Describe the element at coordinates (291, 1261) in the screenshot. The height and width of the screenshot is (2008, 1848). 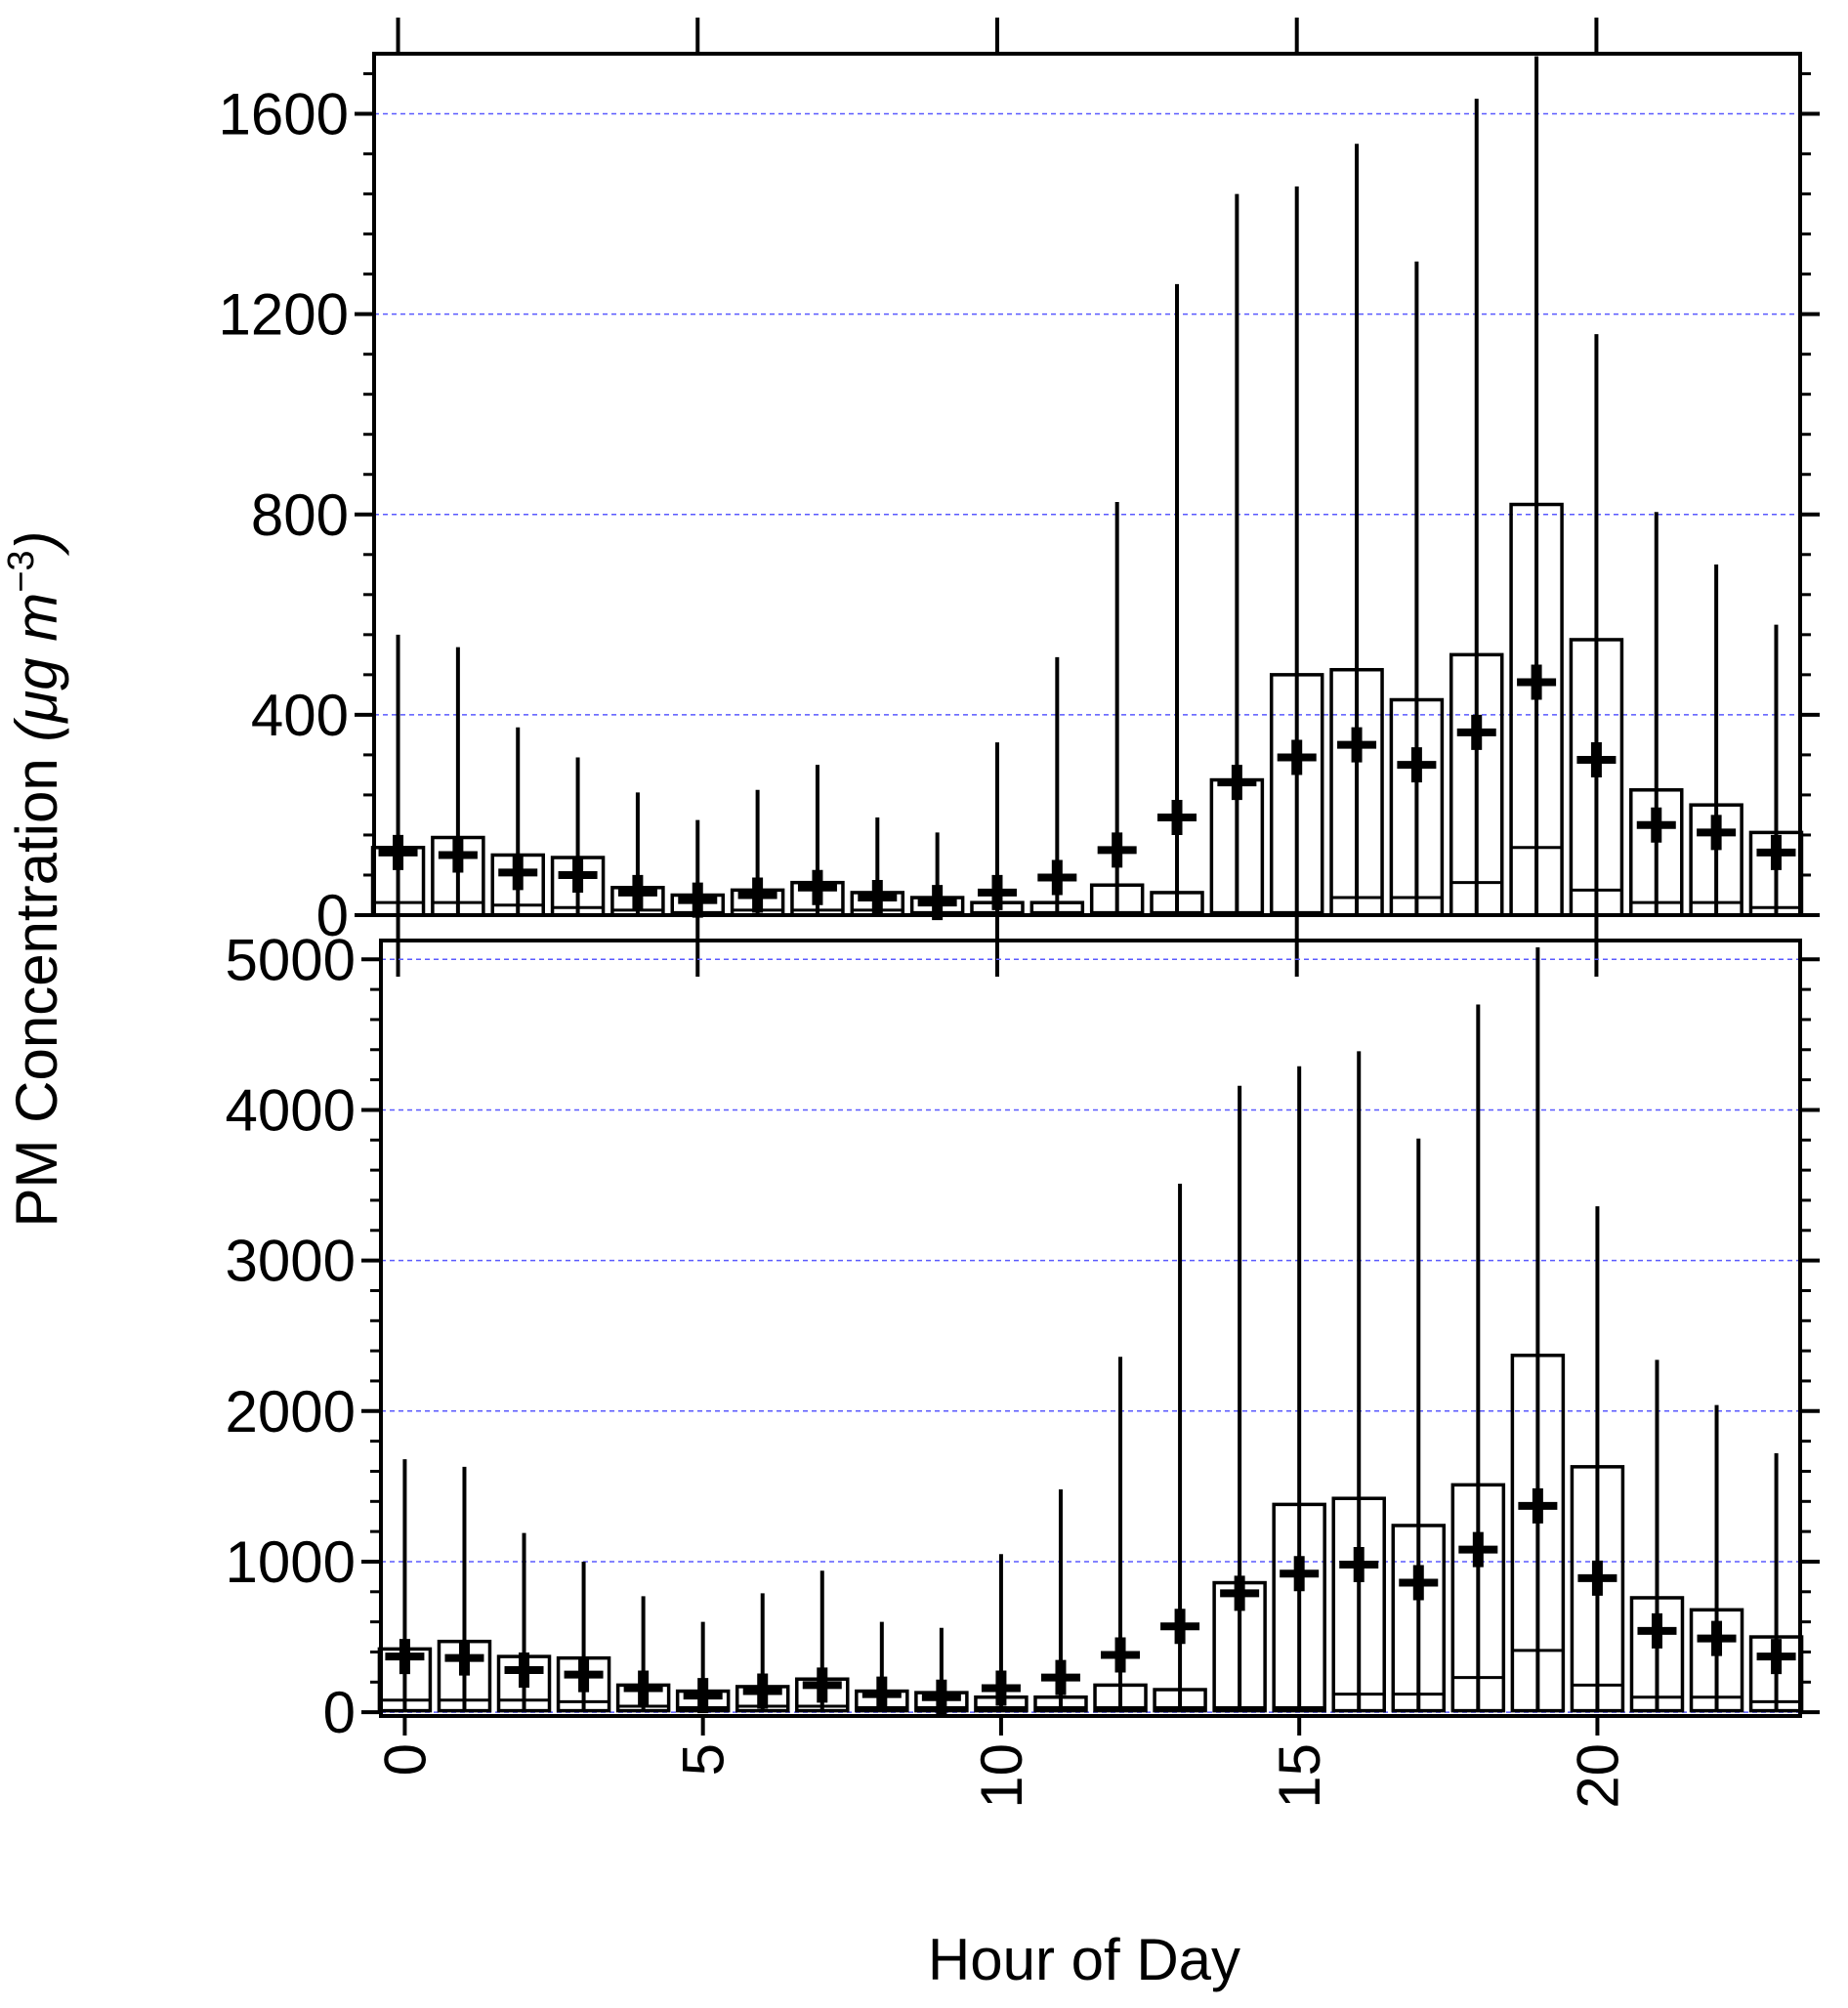
I see `bottom-ytick-label: 3000` at that location.